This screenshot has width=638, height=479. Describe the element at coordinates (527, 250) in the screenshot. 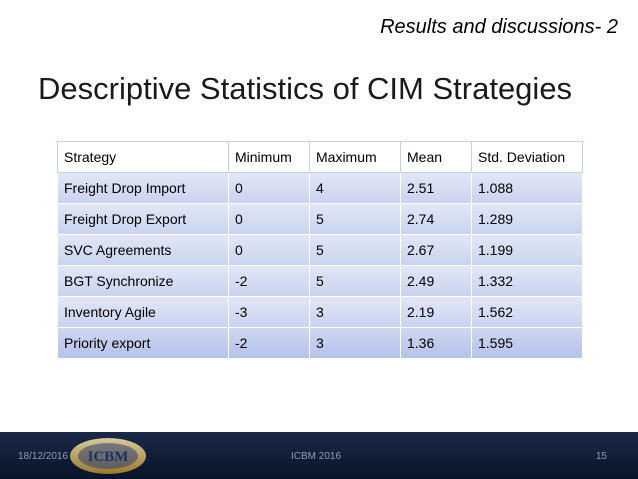

I see `cell-std-deviation: 1.199` at that location.